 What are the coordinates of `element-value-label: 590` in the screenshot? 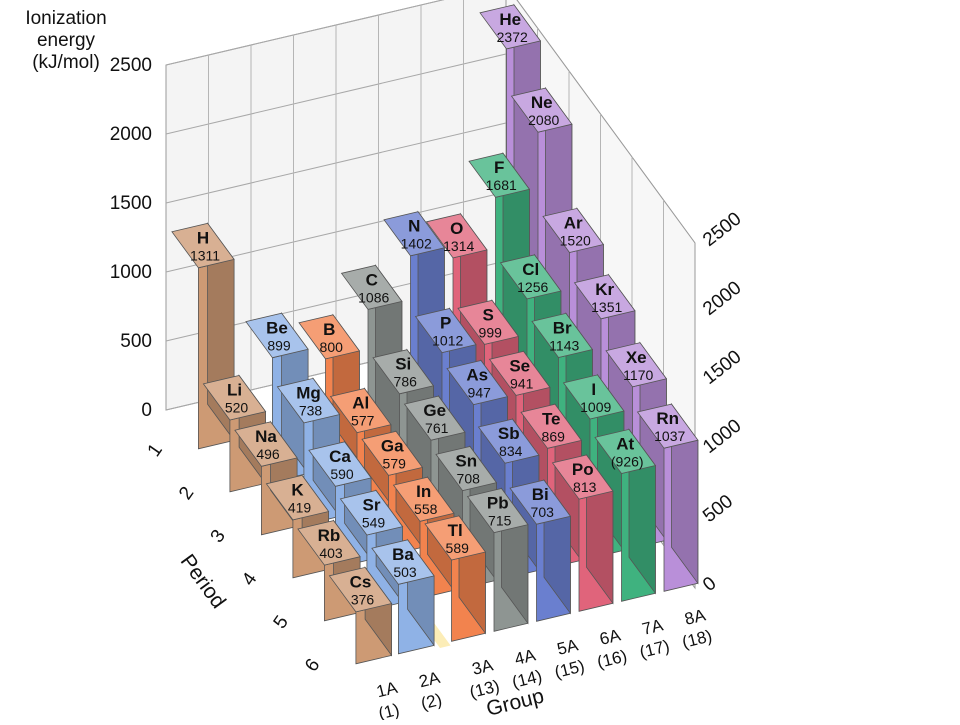 It's located at (342, 474).